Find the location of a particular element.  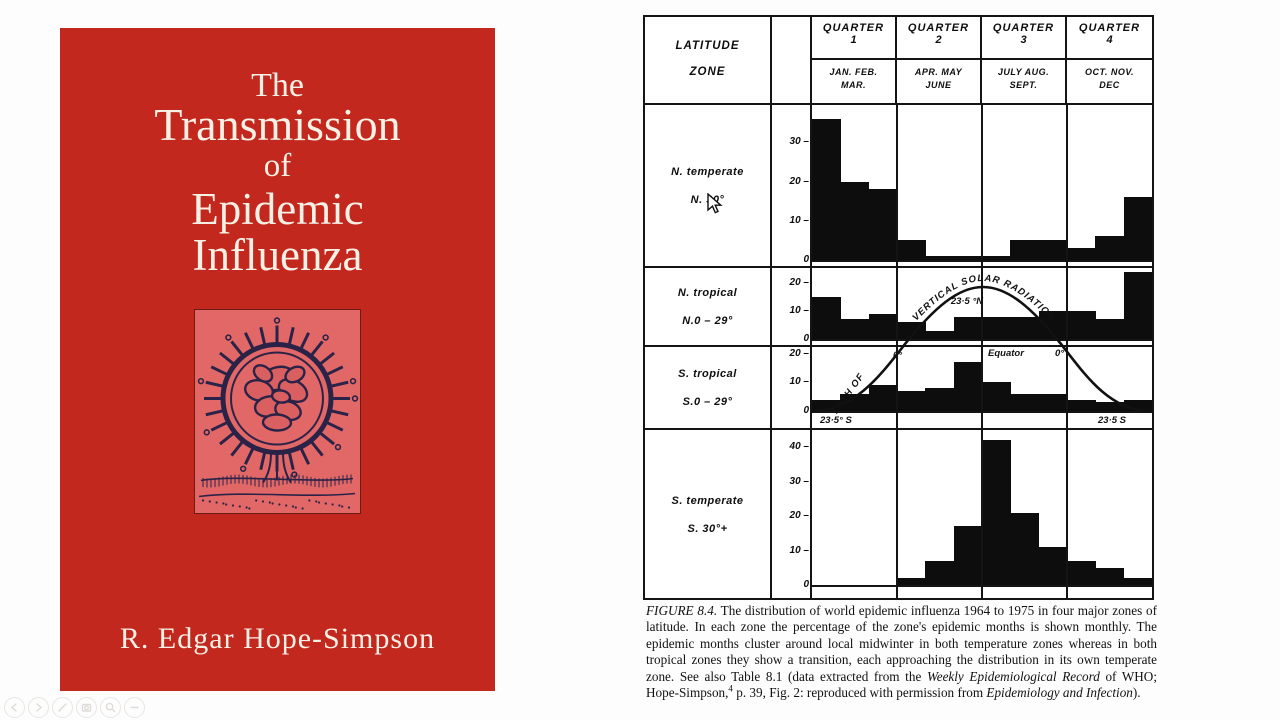

quarter-title: QUARTER 1 is located at coordinates (853, 38).